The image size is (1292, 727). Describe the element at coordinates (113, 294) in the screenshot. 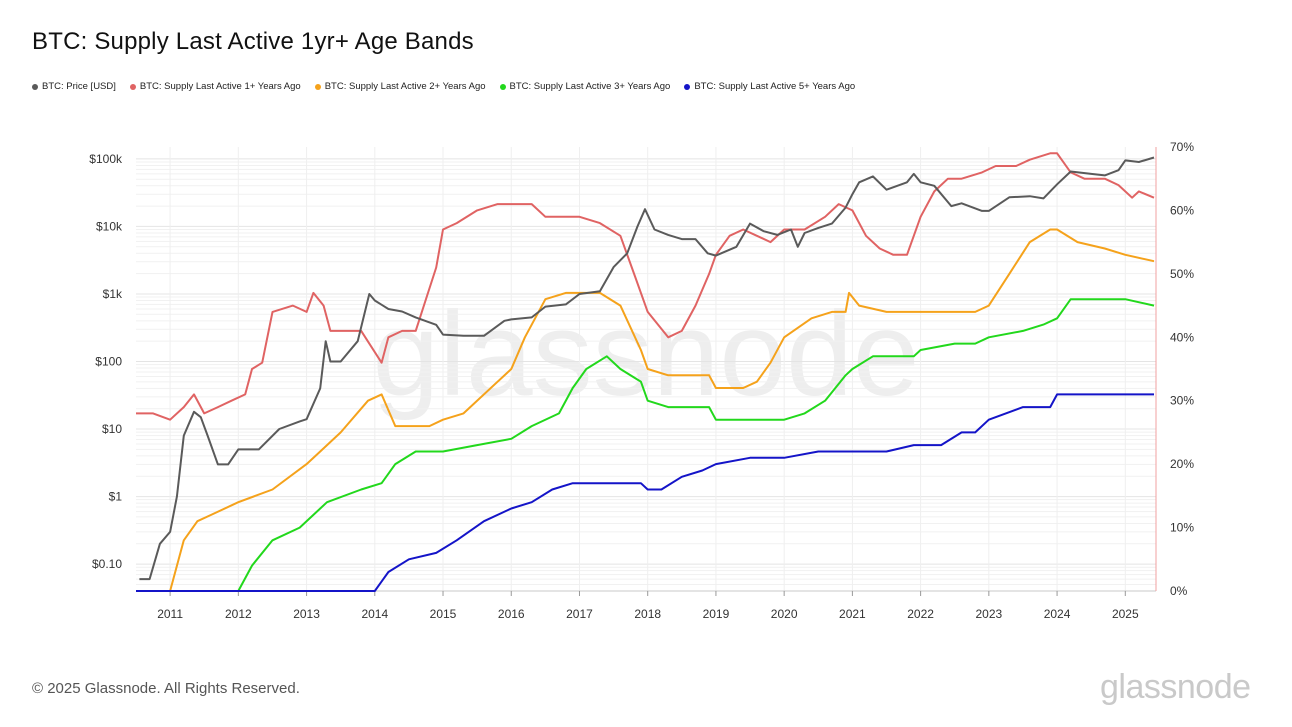

I see `y-left-tick-label: $1k` at that location.